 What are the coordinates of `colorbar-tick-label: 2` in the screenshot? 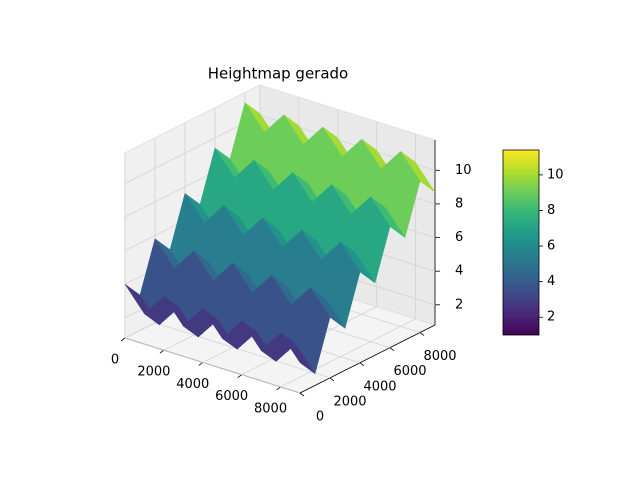 It's located at (551, 317).